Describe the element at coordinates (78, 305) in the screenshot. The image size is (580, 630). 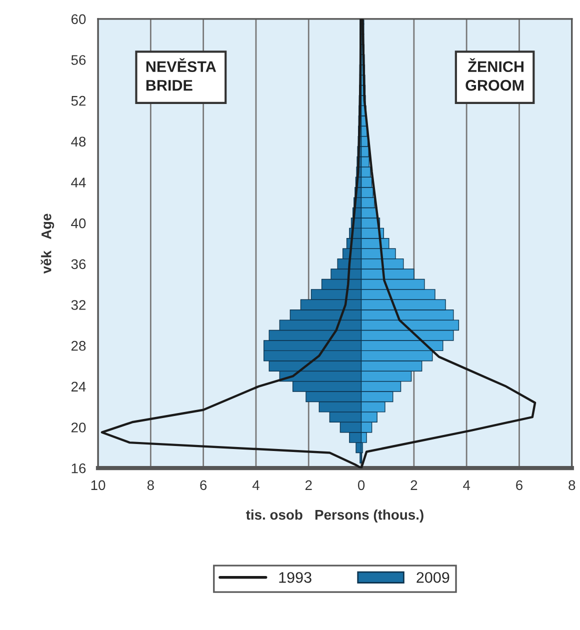
I see `y-tick-label: 32` at that location.